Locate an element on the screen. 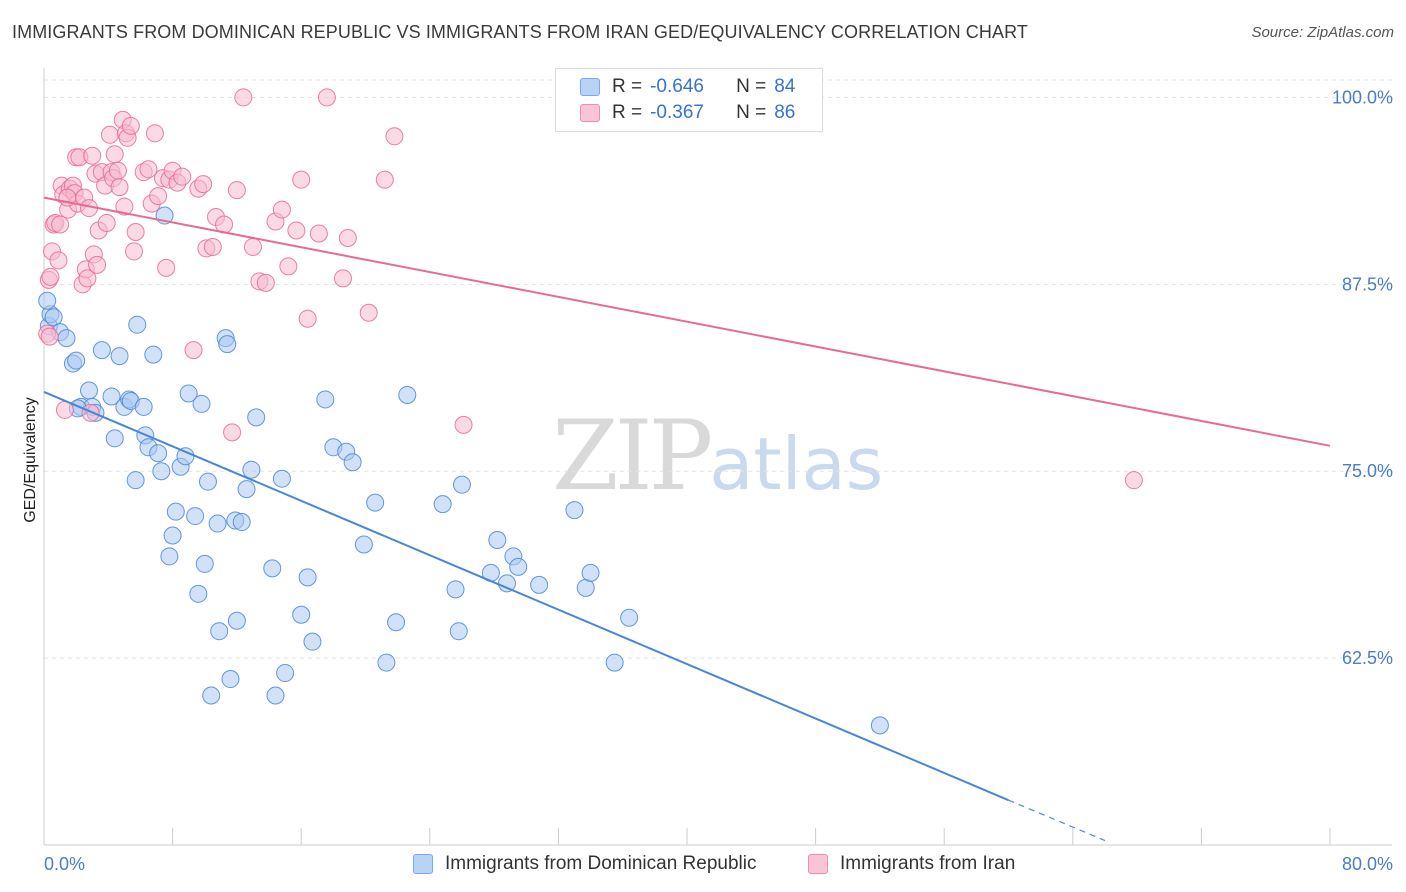 This screenshot has height=892, width=1406. legend-r-value: -0.367 is located at coordinates (677, 112).